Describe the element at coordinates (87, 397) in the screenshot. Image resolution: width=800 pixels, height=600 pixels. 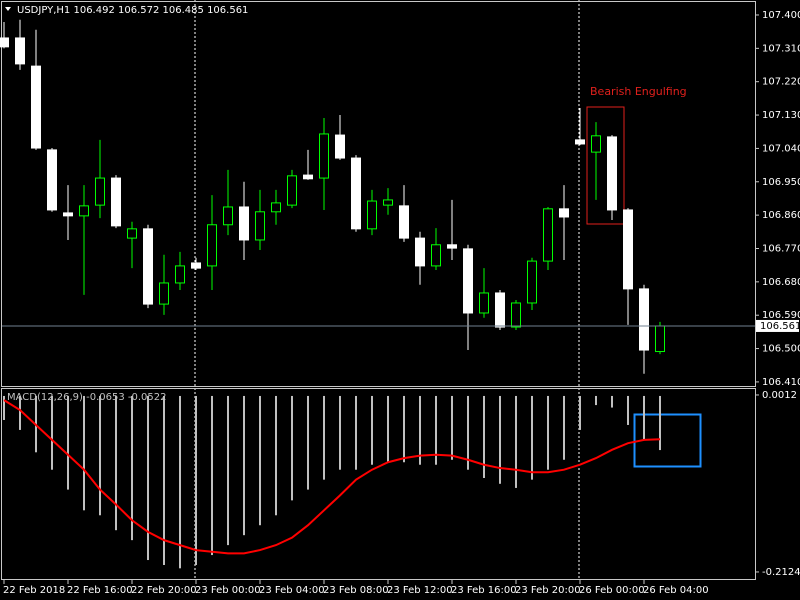
I see `macd-label: MACD(12,26,9) -0.0653 -0.0522` at that location.